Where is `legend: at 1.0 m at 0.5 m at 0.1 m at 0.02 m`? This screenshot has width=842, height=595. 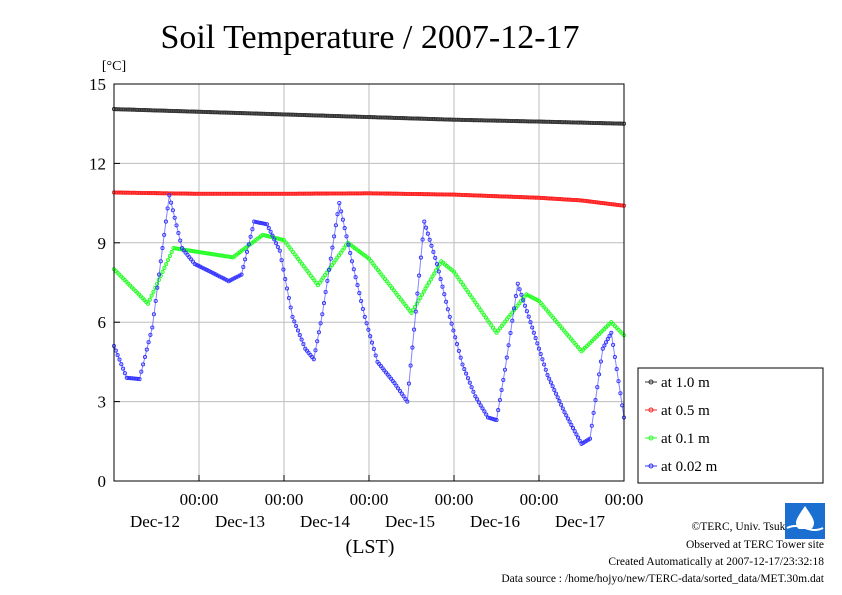 legend: at 1.0 m at 0.5 m at 0.1 m at 0.02 m is located at coordinates (730, 425).